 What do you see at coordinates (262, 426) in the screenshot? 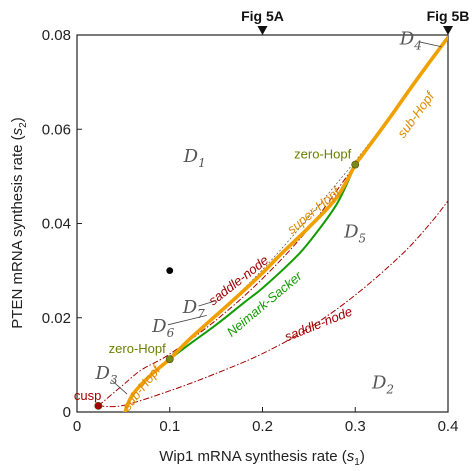
I see `x-tick-label: 0.2` at bounding box center [262, 426].